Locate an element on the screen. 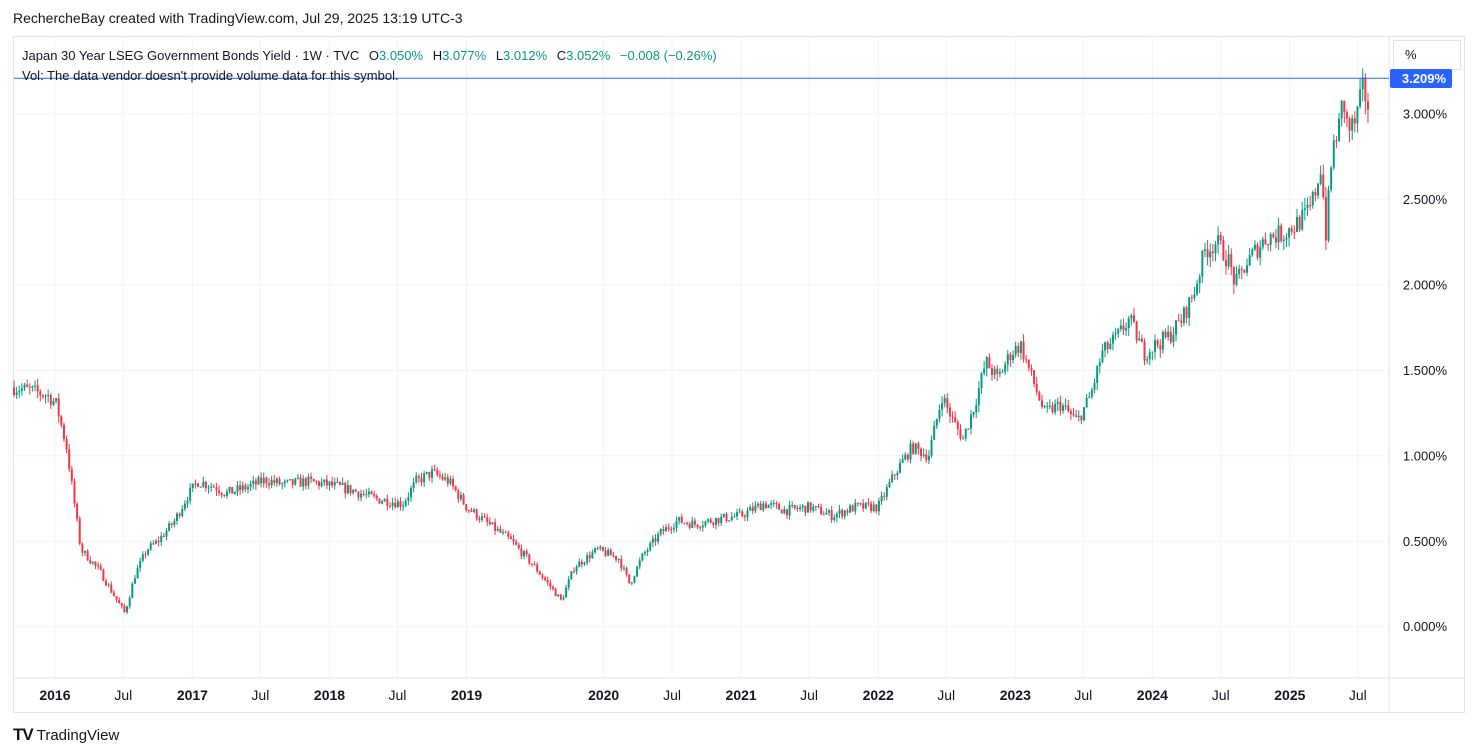  high-label: H is located at coordinates (437, 55).